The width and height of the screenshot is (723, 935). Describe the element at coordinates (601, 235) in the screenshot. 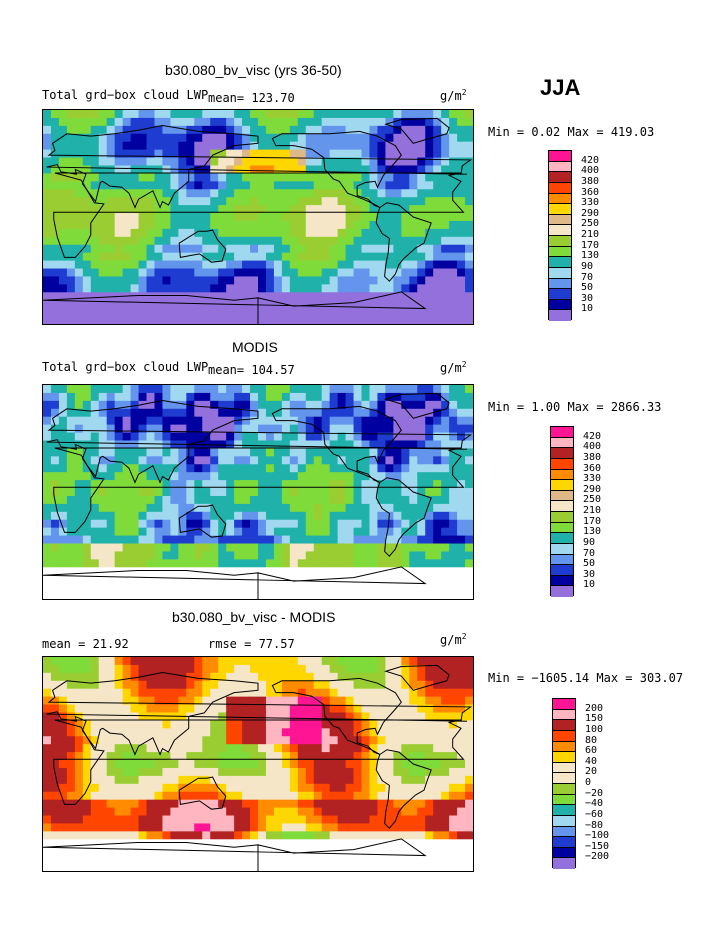

I see `panel1-colorbar-labels: 420 400 380 360 330 290 250 210 170 130 90 70 50 30 10` at that location.